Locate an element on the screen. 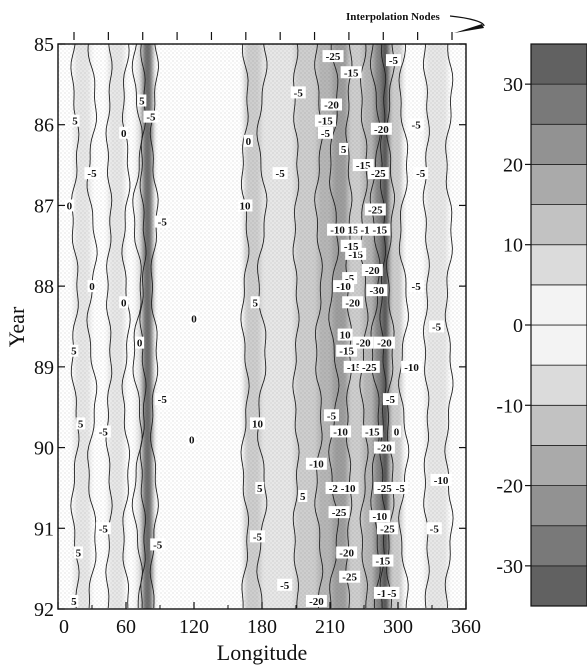 This screenshot has width=587, height=666. x-tick-label: 60 is located at coordinates (126, 627).